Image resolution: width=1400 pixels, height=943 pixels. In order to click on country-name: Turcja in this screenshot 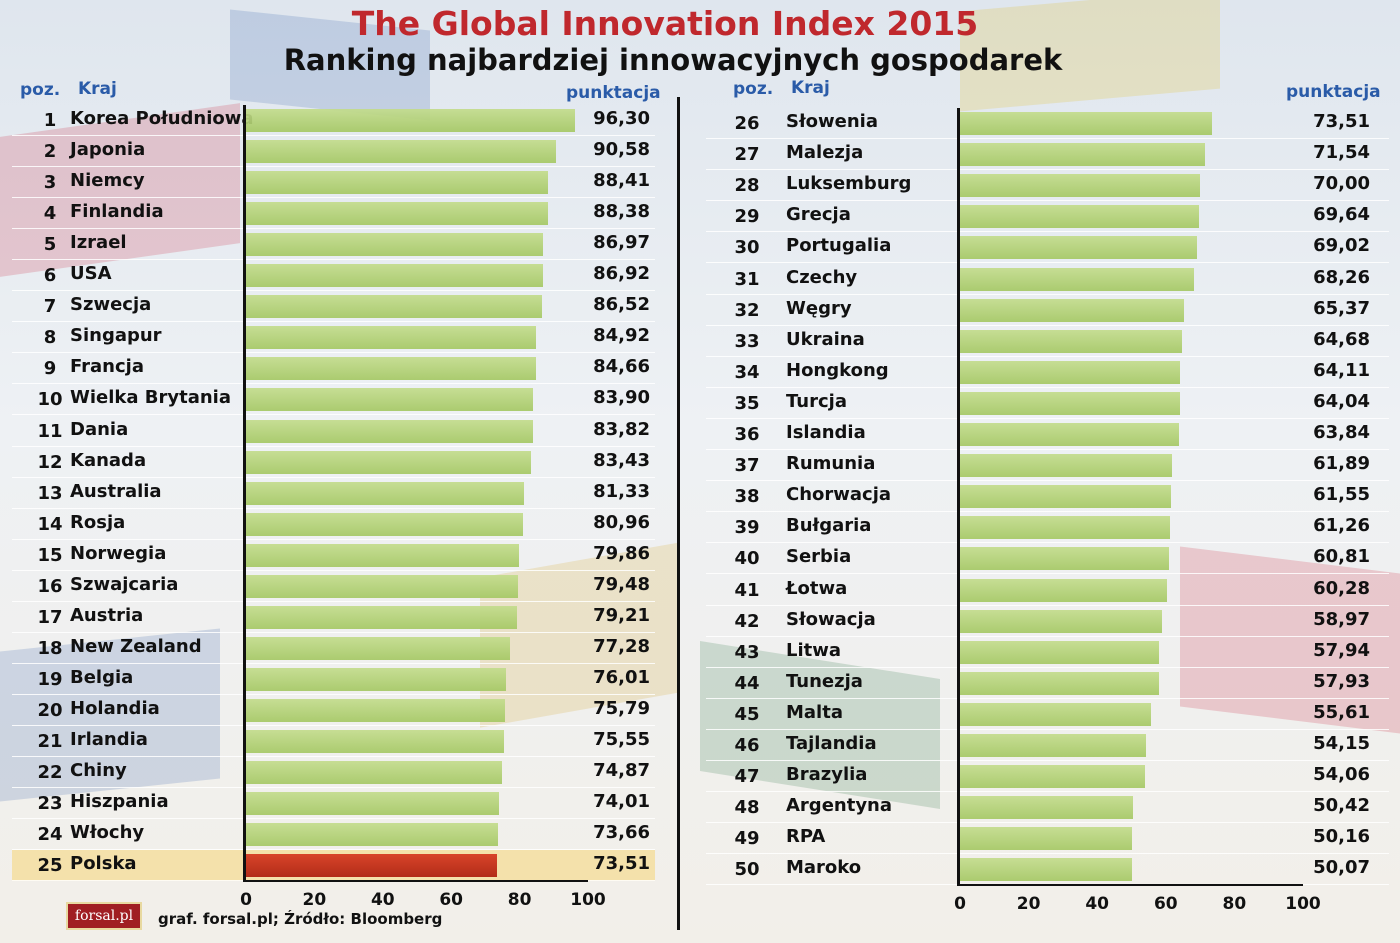, I will do `click(816, 401)`.